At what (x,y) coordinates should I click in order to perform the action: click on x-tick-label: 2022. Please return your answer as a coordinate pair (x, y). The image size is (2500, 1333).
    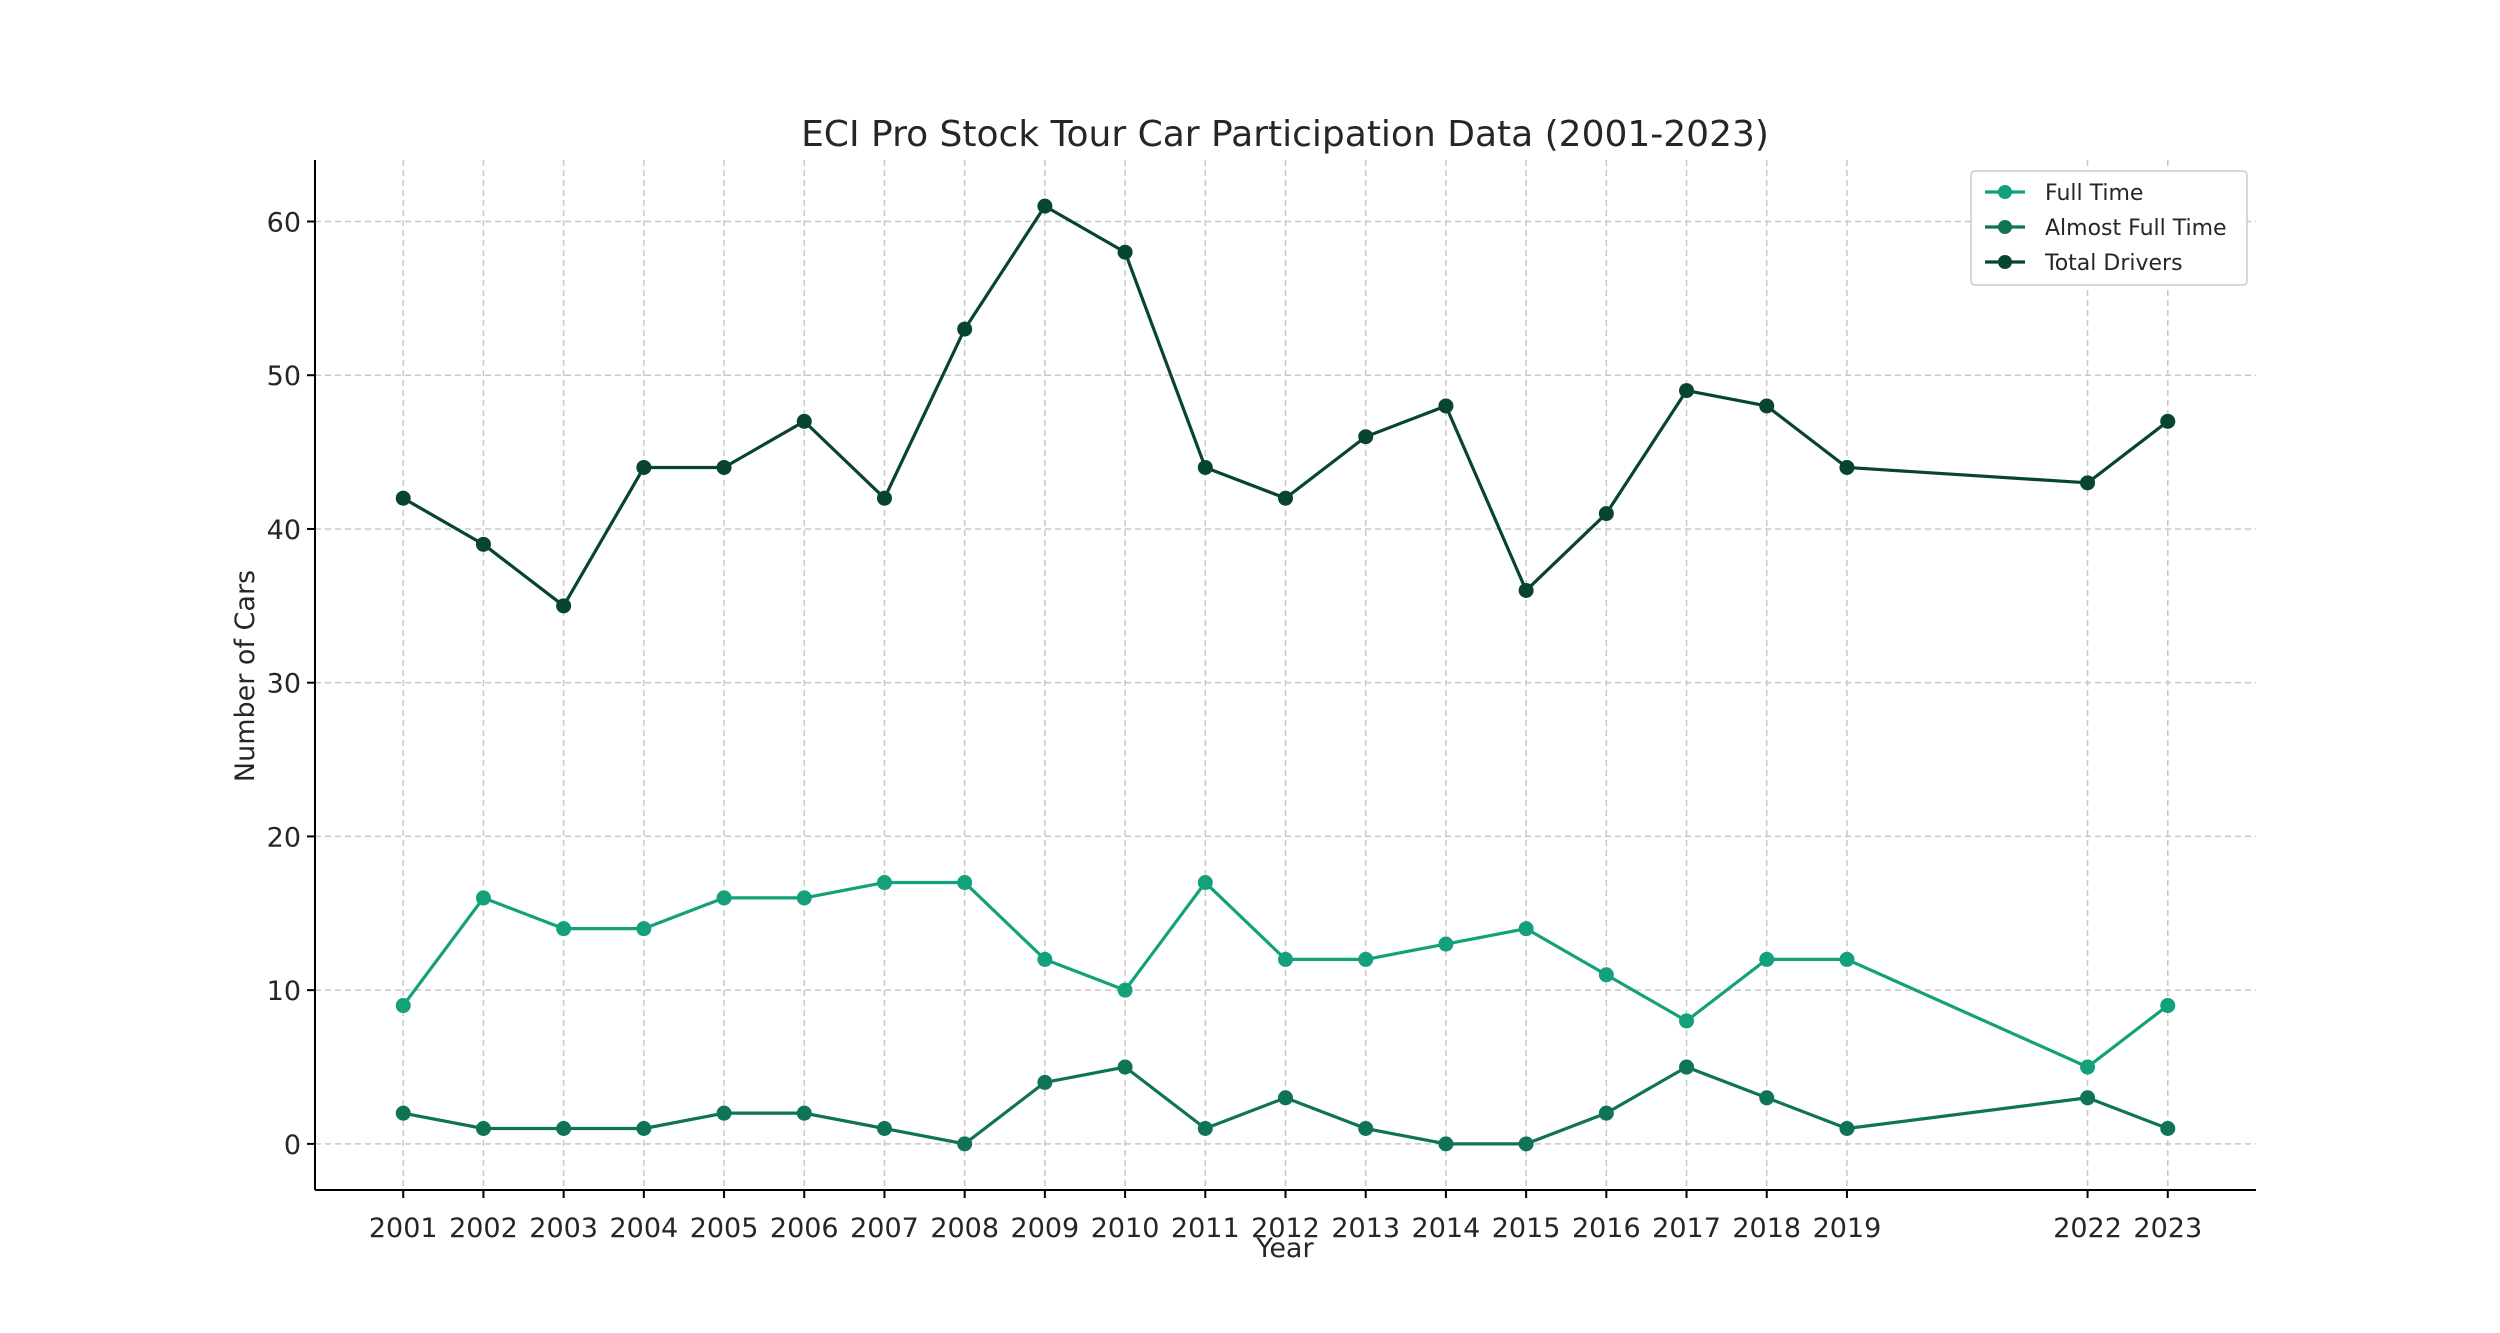
    Looking at the image, I should click on (2087, 1228).